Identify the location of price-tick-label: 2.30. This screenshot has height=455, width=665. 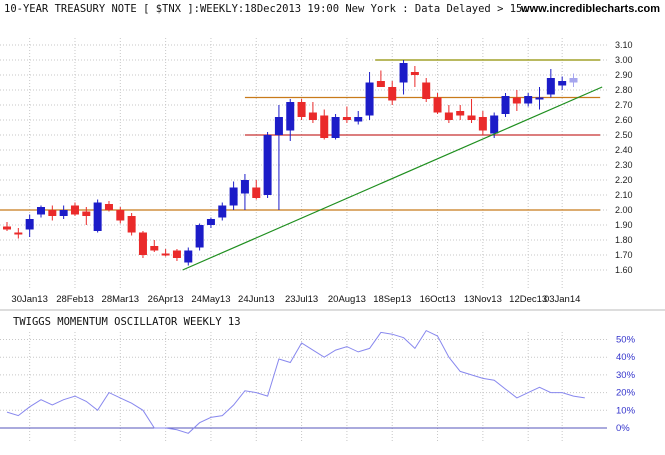
(624, 165).